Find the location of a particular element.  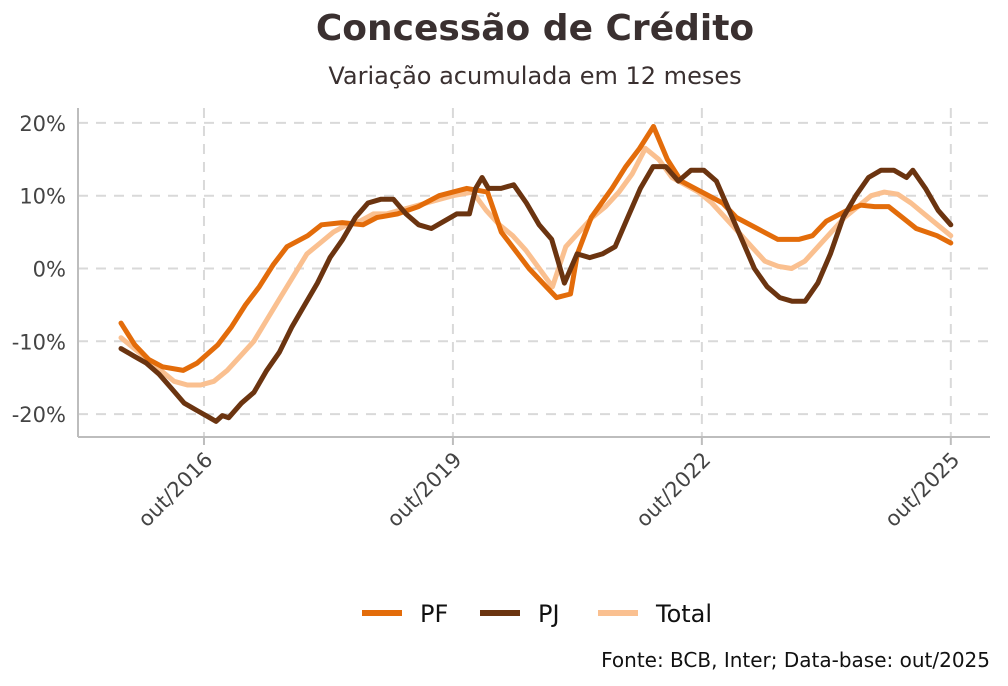

x-tick-label: out/2022 is located at coordinates (673, 490).